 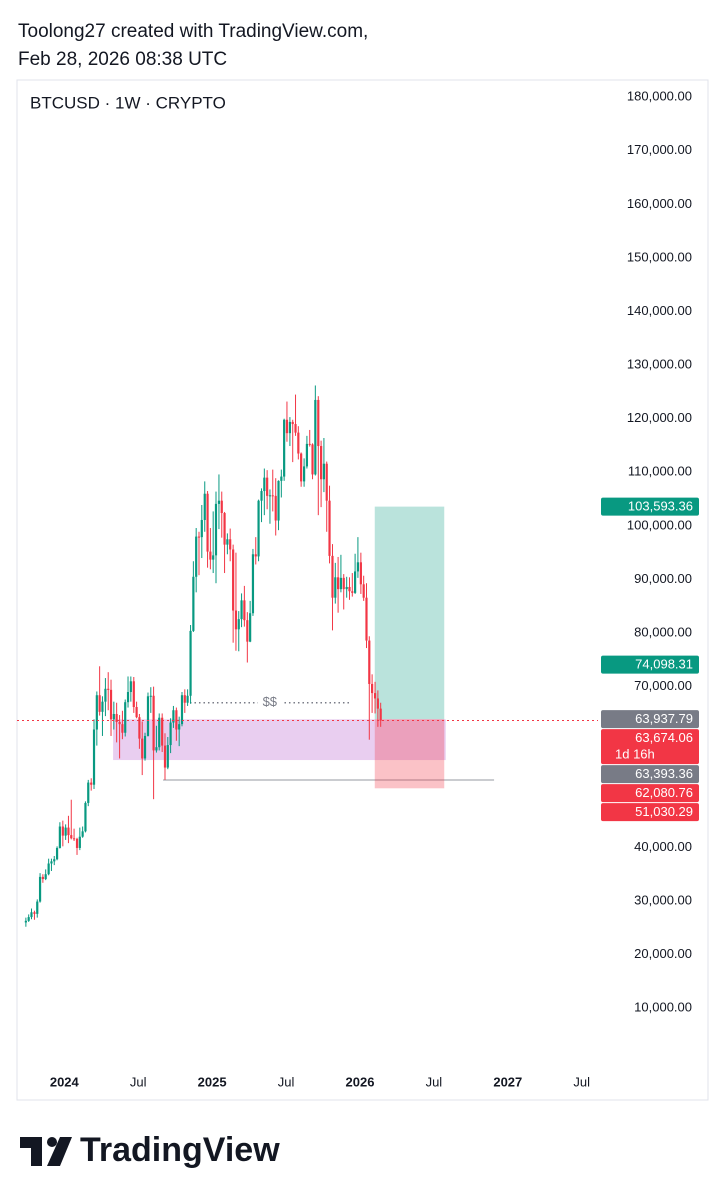 What do you see at coordinates (659, 149) in the screenshot?
I see `y-tick-label: 170,000.00` at bounding box center [659, 149].